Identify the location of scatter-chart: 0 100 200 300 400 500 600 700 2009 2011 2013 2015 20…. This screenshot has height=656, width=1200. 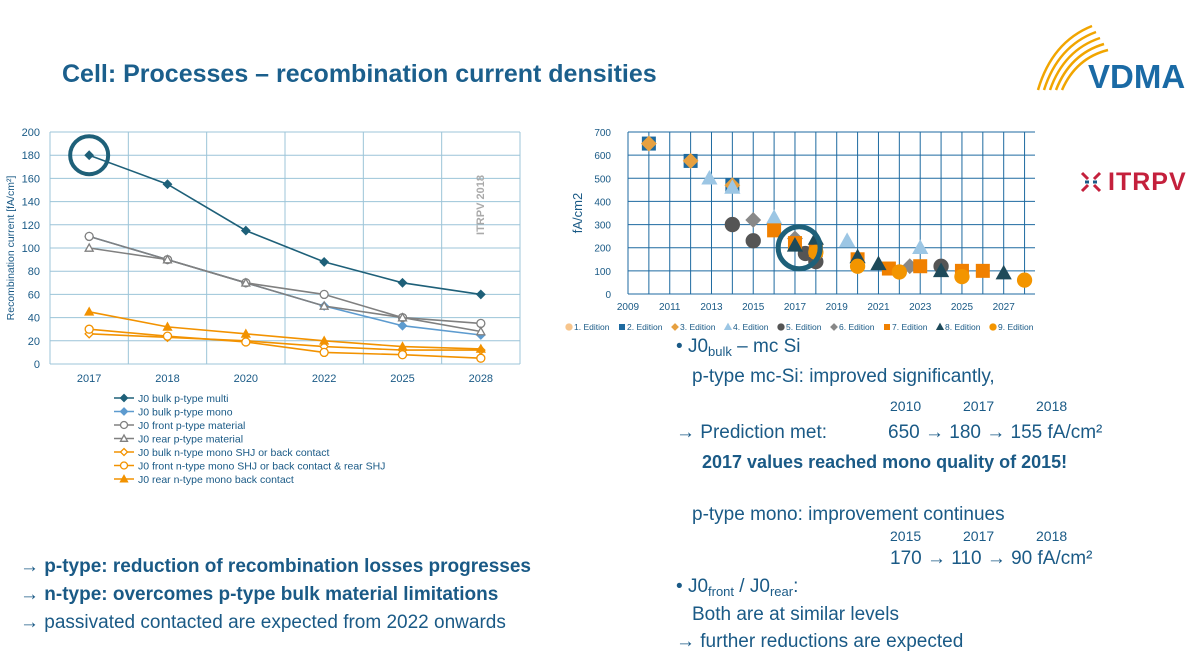
(810, 235).